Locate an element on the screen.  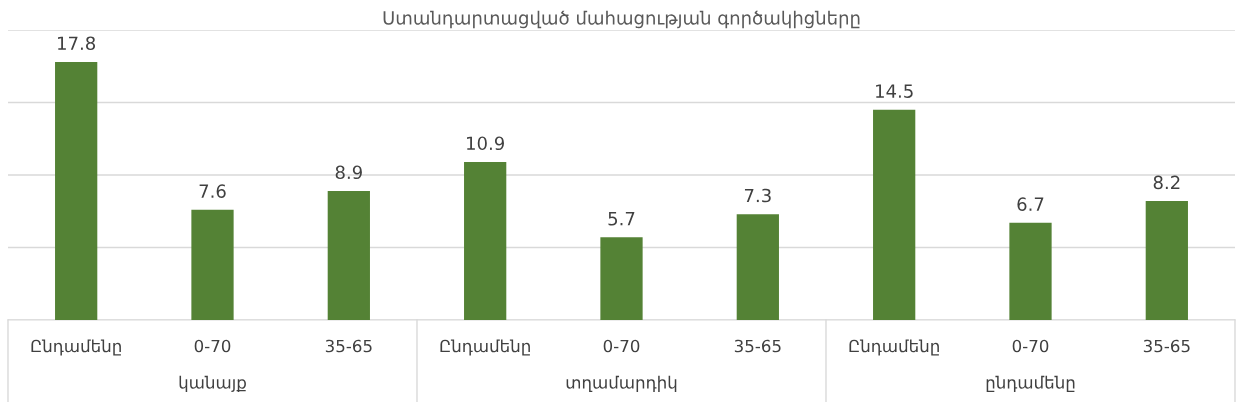
text: կանայք is located at coordinates (212, 383).